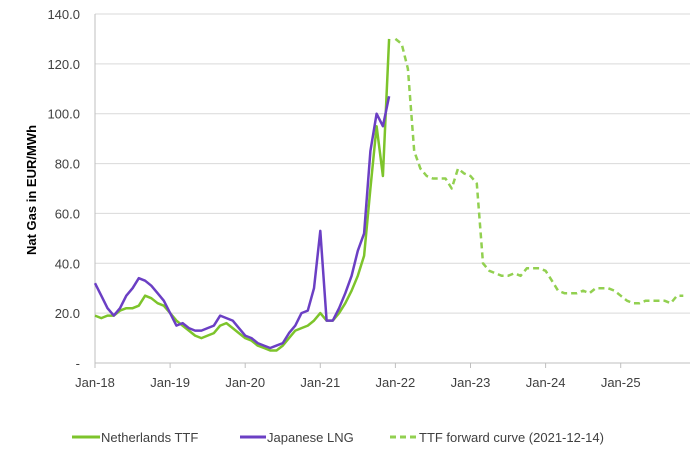 Image resolution: width=700 pixels, height=457 pixels. What do you see at coordinates (471, 382) in the screenshot?
I see `x-tick-label: Jan-23` at bounding box center [471, 382].